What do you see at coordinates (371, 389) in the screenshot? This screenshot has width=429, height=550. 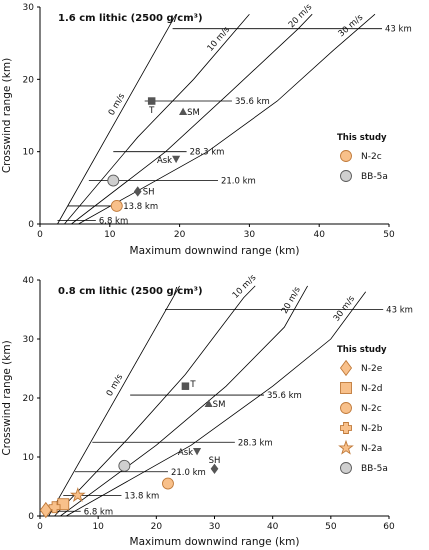 I see `legend-label: N-2d` at bounding box center [371, 389].